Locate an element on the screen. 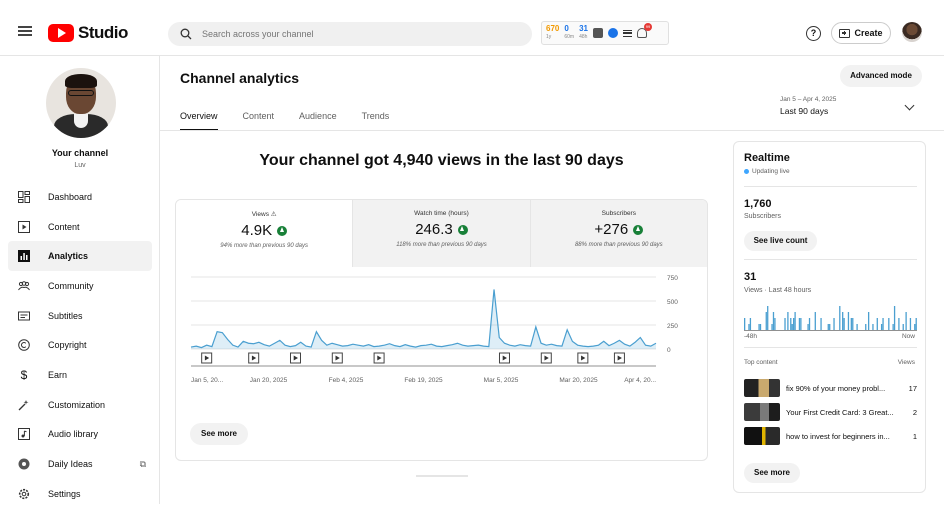 Image resolution: width=944 pixels, height=509 pixels. axis-start-label: -48h is located at coordinates (751, 336).